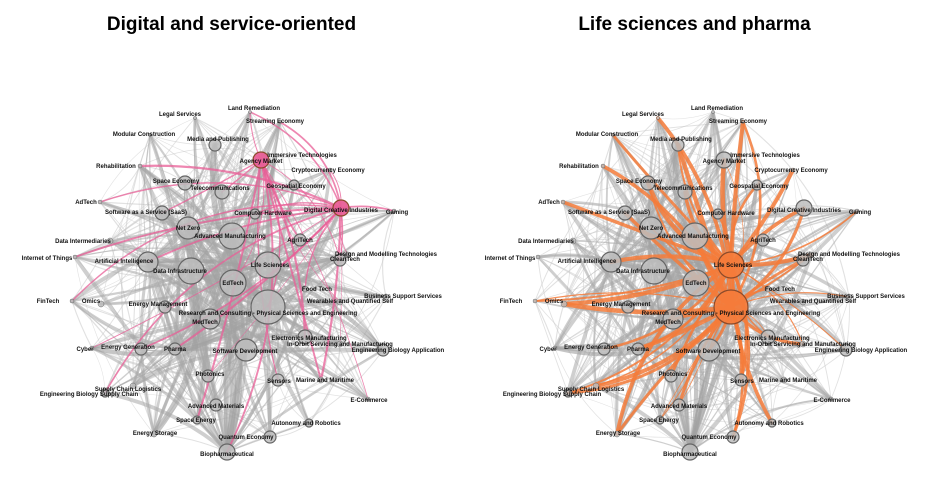 Image resolution: width=926 pixels, height=497 pixels. What do you see at coordinates (386, 297) in the screenshot?
I see `node-business-support-services` at bounding box center [386, 297].